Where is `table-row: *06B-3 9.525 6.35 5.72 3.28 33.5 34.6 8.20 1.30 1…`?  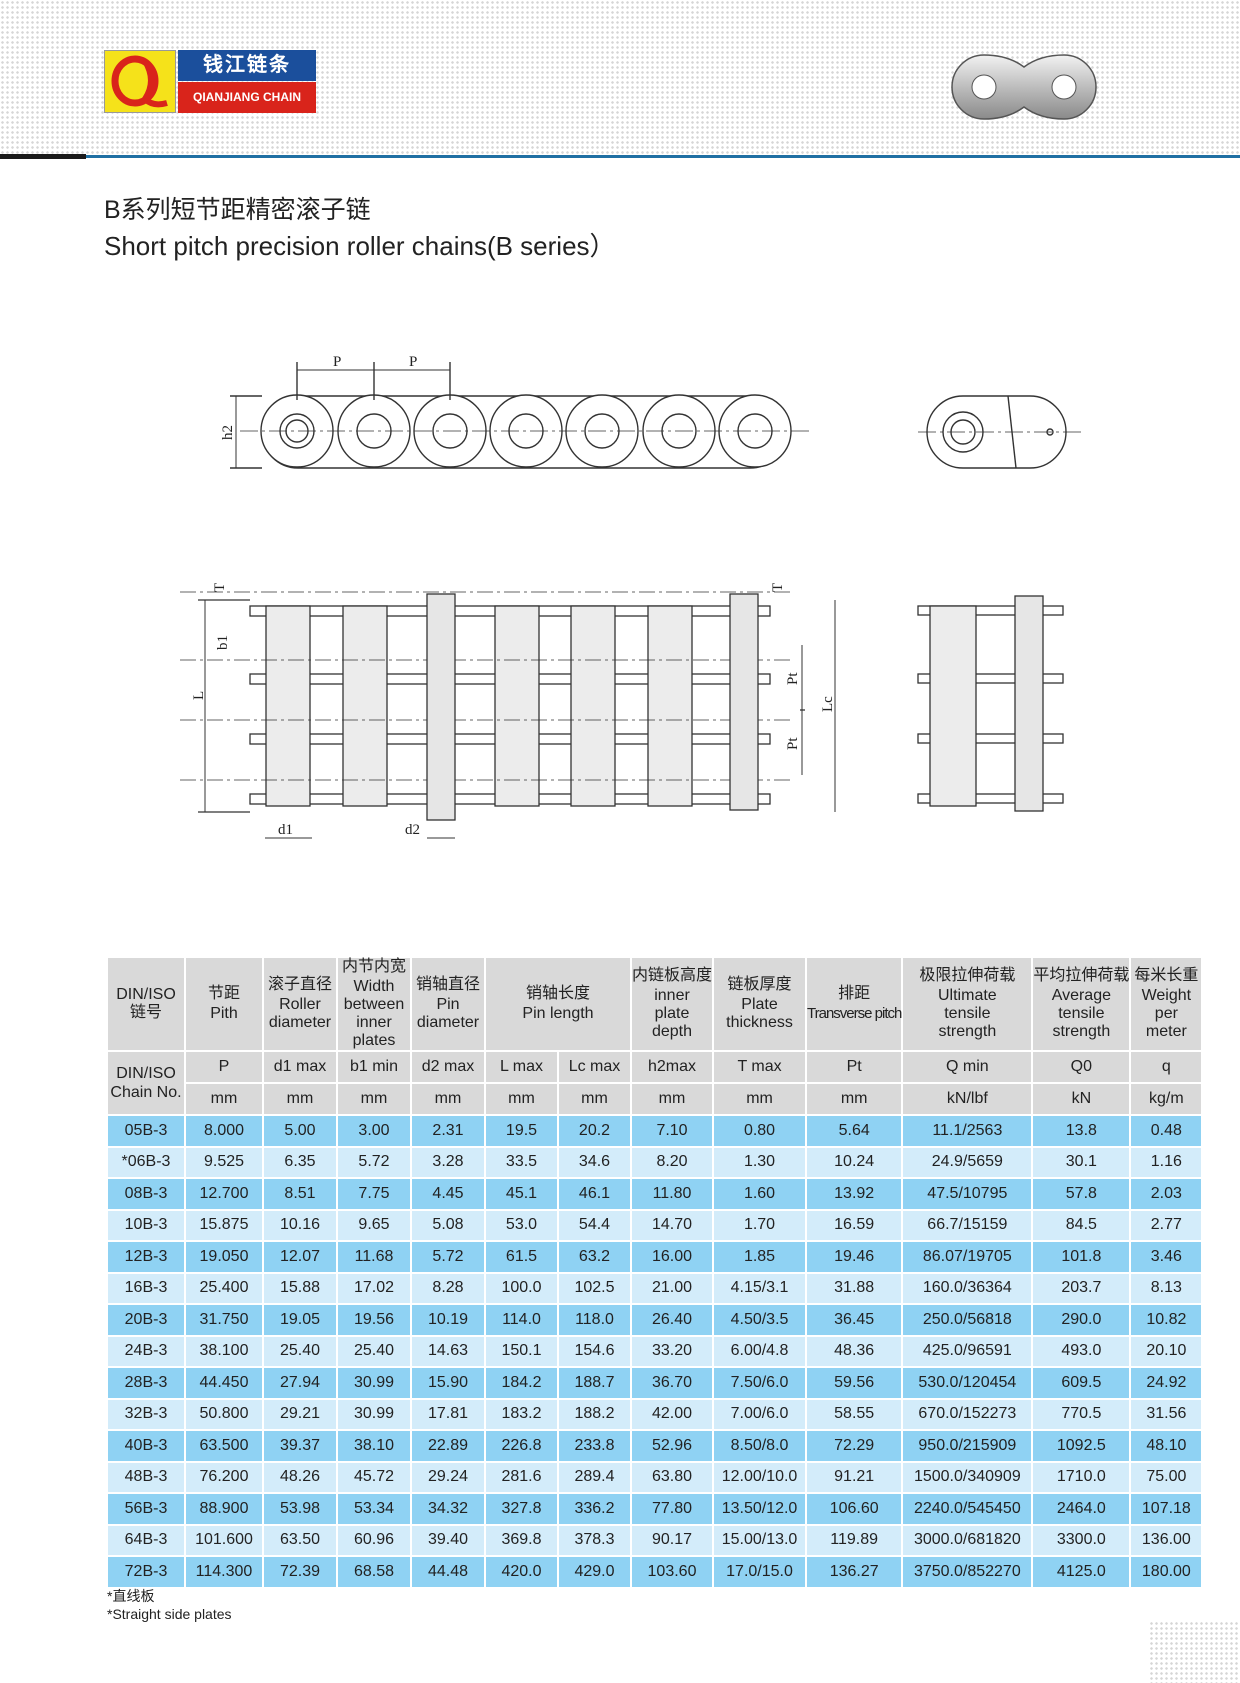 table-row: *06B-3 9.525 6.35 5.72 3.28 33.5 34.6 8.20 1.30 1… is located at coordinates (655, 1162).